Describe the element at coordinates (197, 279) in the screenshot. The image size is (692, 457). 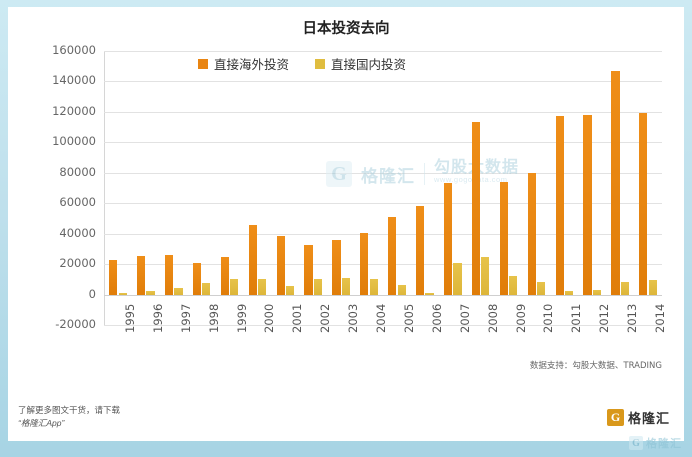
I see `bar-overseas-1998` at that location.